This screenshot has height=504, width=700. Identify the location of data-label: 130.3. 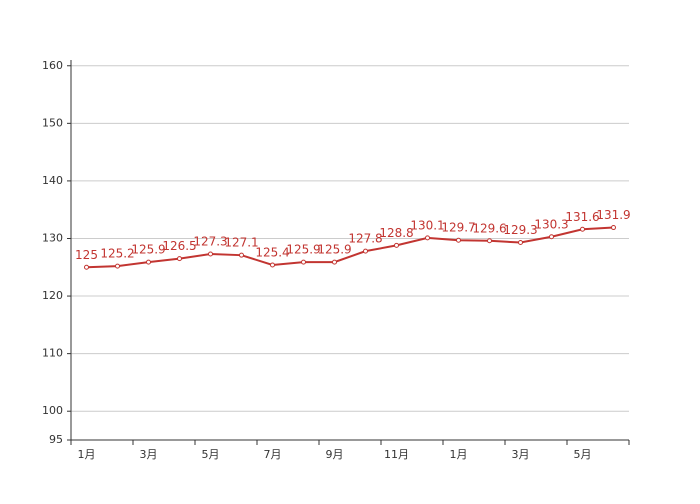
(551, 224).